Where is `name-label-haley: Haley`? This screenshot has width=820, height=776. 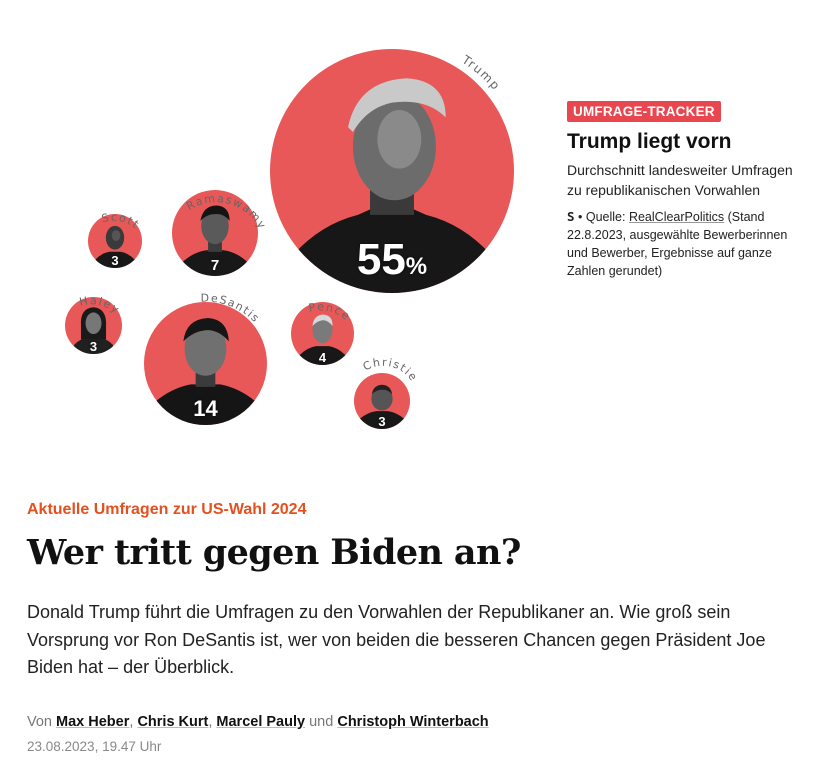 name-label-haley: Haley is located at coordinates (100, 305).